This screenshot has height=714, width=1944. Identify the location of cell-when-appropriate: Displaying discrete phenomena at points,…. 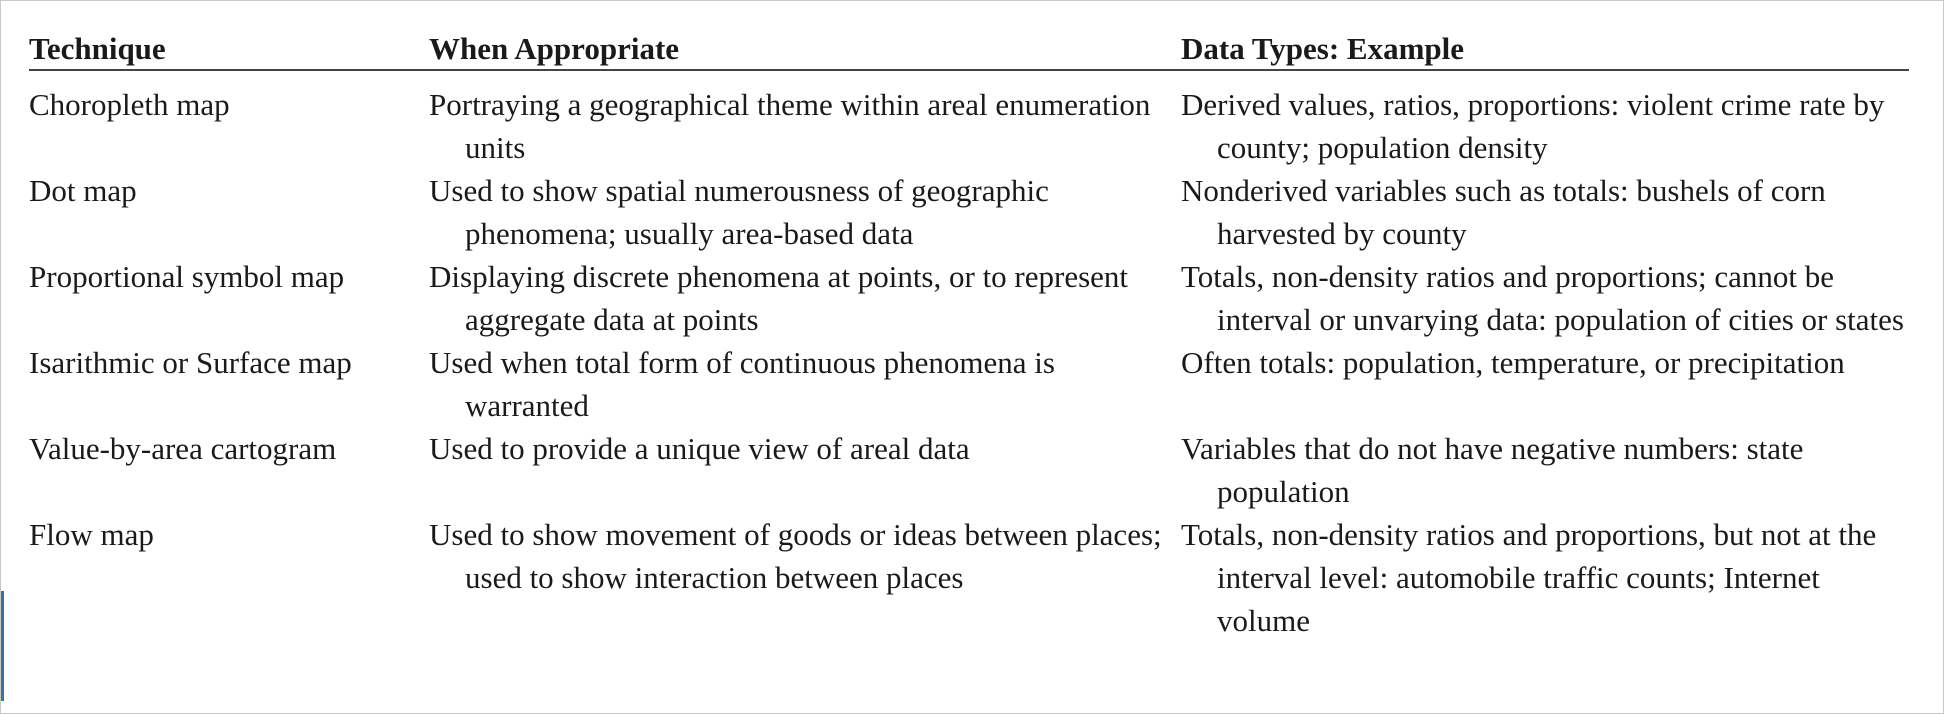
(779, 298).